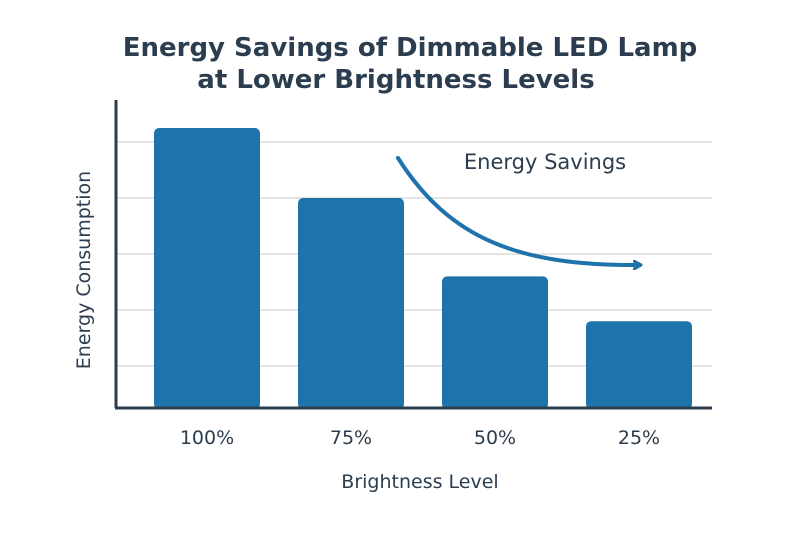 This screenshot has height=533, width=800. Describe the element at coordinates (495, 438) in the screenshot. I see `x-tick-label-50pct: 50%` at that location.